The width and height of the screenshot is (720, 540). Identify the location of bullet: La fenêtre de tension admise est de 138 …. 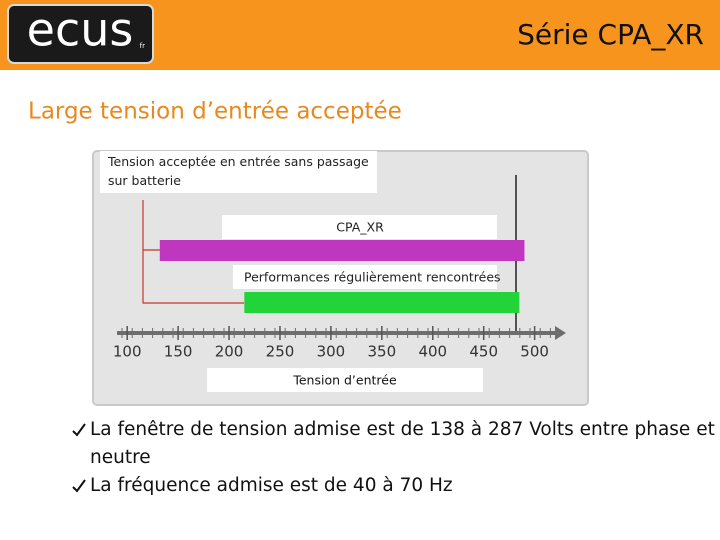
(396, 444).